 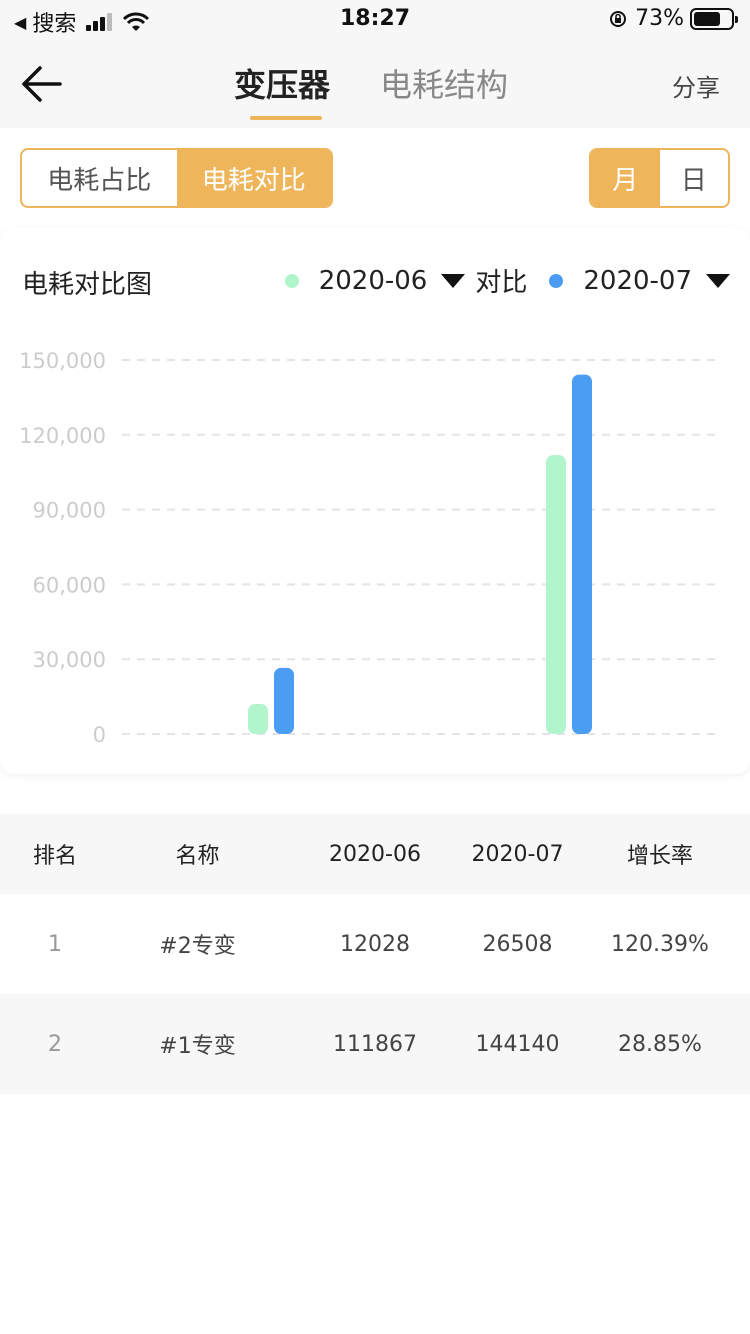 I want to click on cell-period-a: 111867, so click(x=375, y=1044).